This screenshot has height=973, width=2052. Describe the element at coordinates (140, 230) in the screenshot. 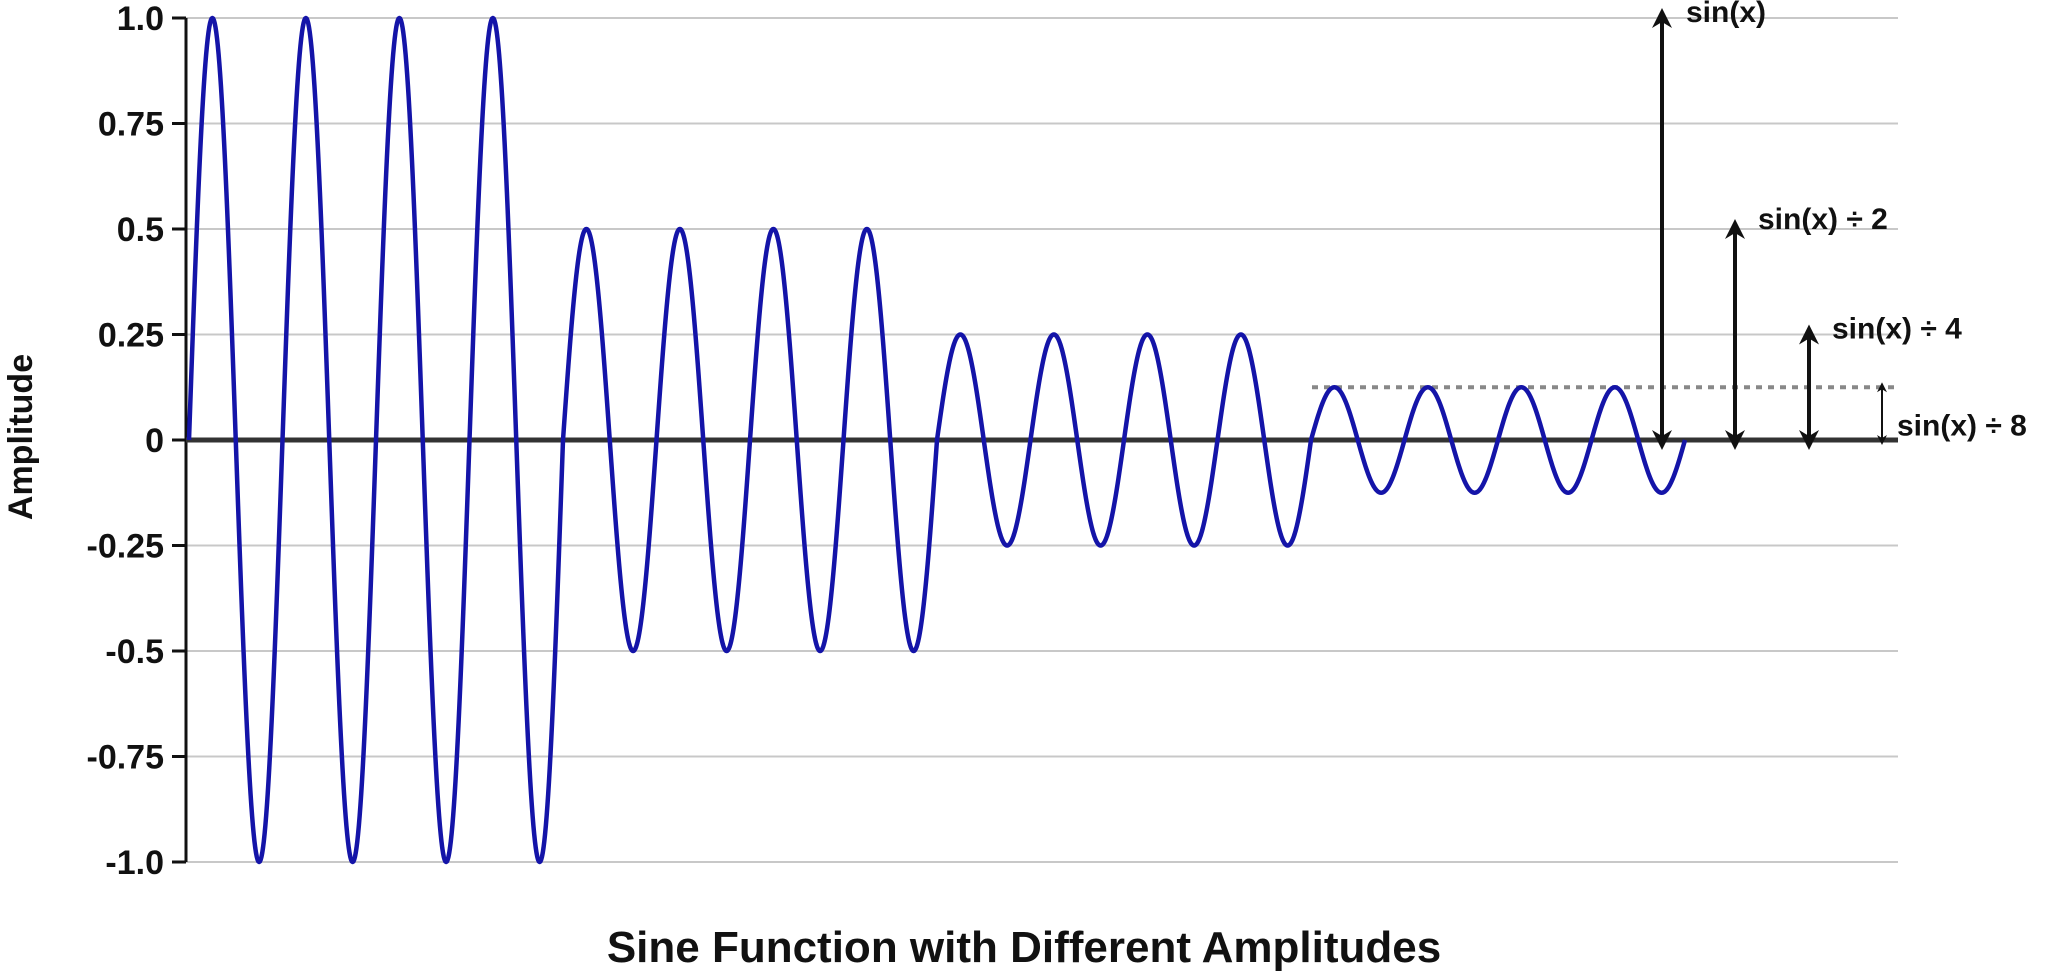

I see `y-tick-label: 0.5` at that location.